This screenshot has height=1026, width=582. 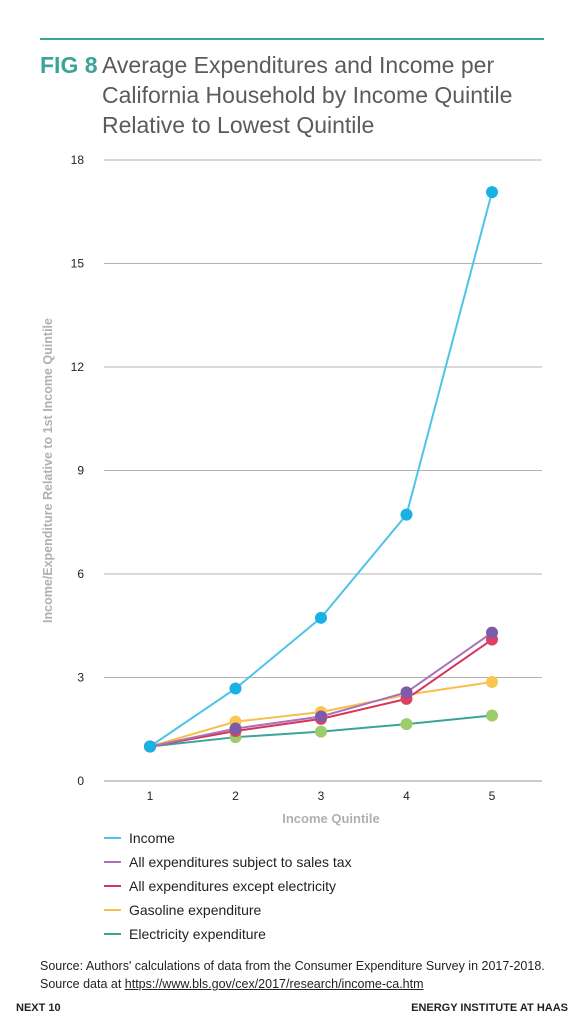 What do you see at coordinates (232, 886) in the screenshot?
I see `legend-label: All expenditures except electricity` at bounding box center [232, 886].